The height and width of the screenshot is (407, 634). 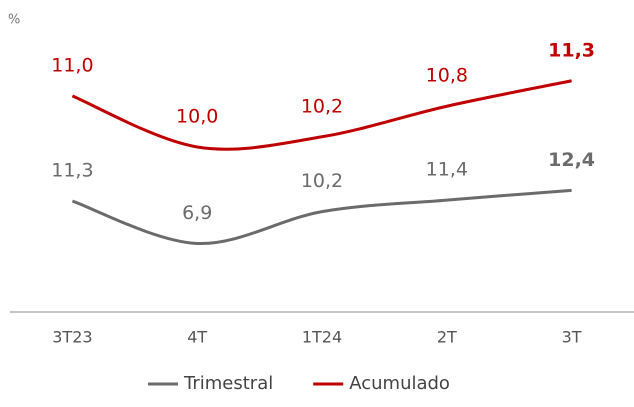 What do you see at coordinates (72, 66) in the screenshot?
I see `data-label: 11,0` at bounding box center [72, 66].